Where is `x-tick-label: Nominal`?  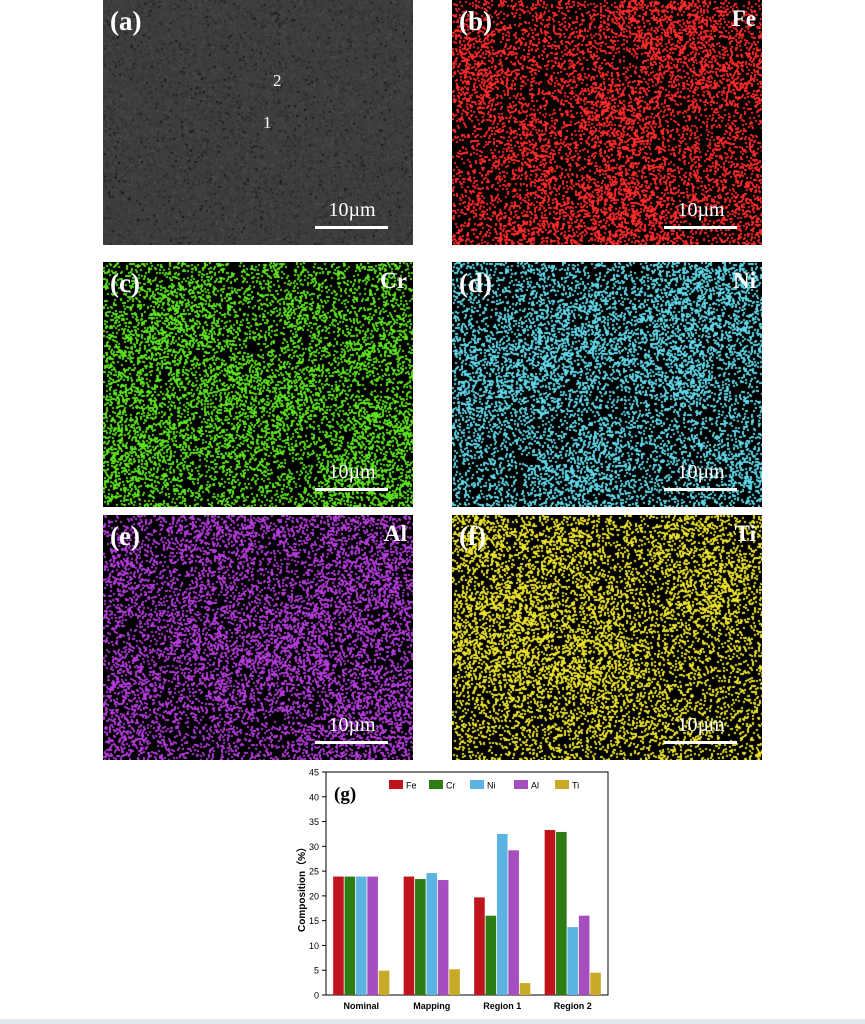 x-tick-label: Nominal is located at coordinates (361, 1006).